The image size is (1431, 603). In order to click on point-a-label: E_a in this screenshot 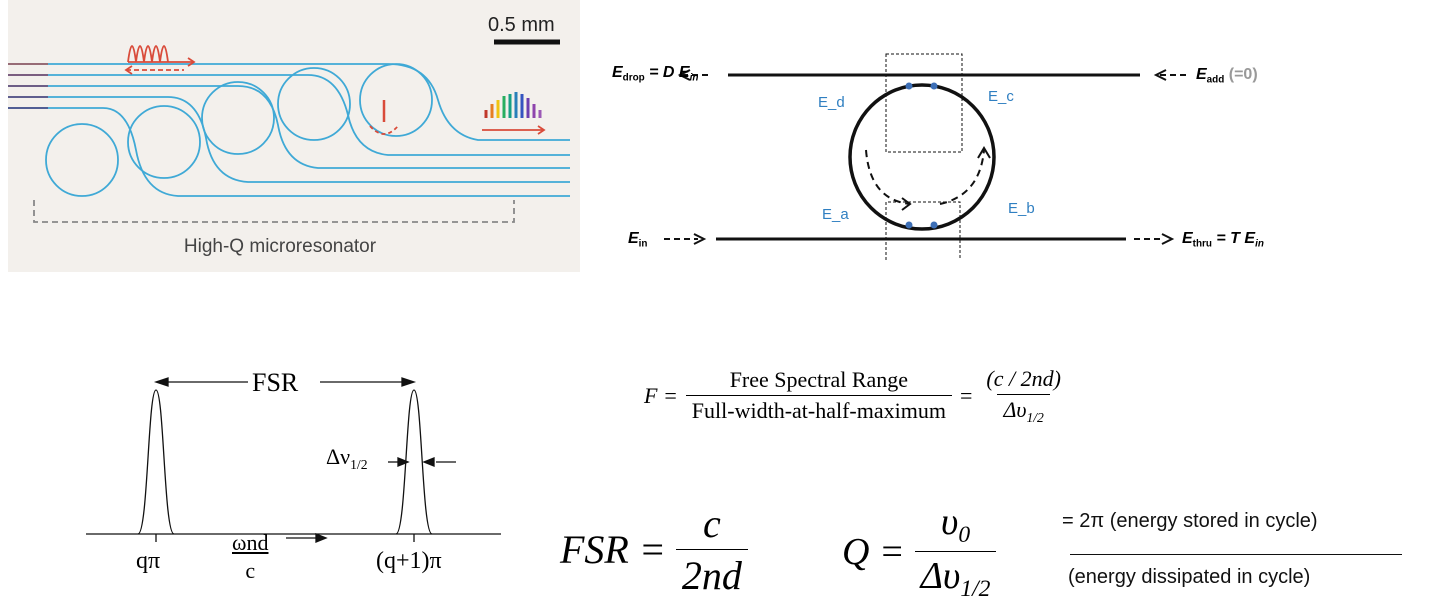, I will do `click(835, 214)`.